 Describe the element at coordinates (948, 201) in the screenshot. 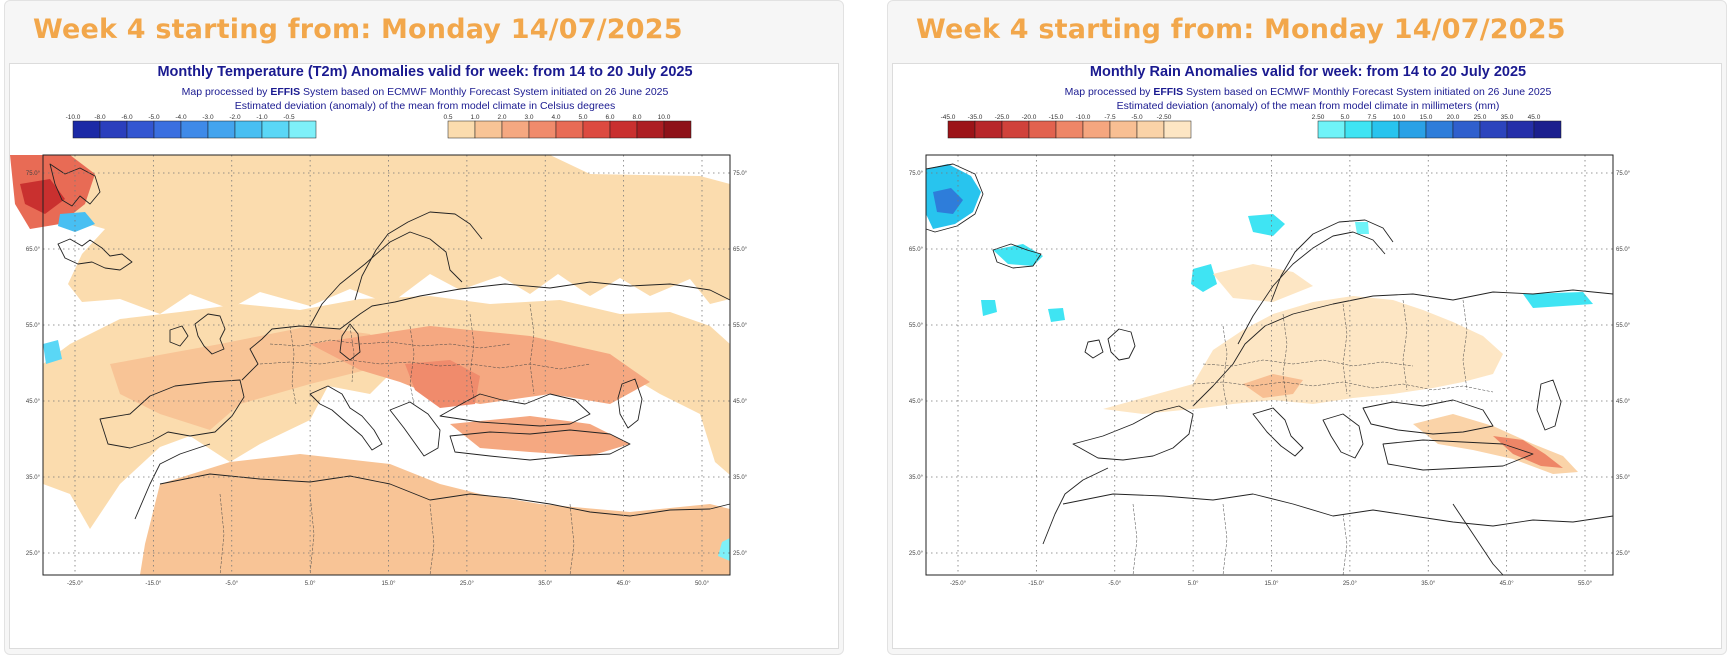

I see `shade-wet-greenland-core` at that location.